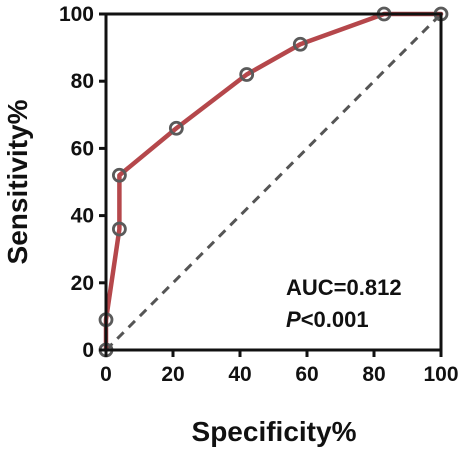 This screenshot has width=468, height=452. What do you see at coordinates (293, 319) in the screenshot?
I see `p-italic: P` at bounding box center [293, 319].